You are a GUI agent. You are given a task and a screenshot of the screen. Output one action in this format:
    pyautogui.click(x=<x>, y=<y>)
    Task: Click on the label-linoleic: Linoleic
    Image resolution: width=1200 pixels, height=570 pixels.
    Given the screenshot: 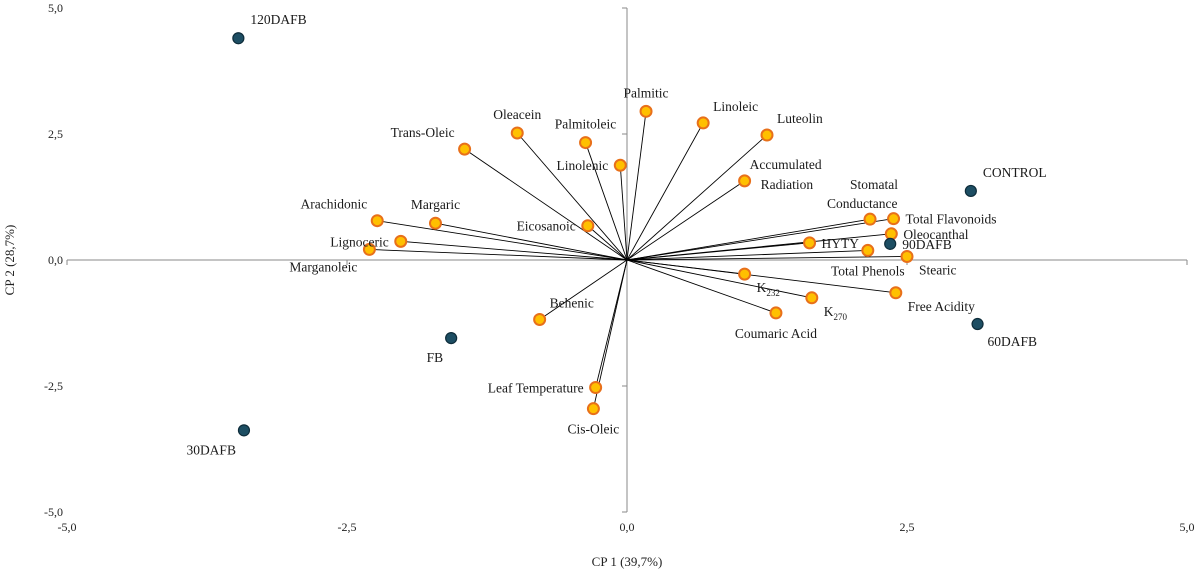 What is the action you would take?
    pyautogui.click(x=735, y=106)
    